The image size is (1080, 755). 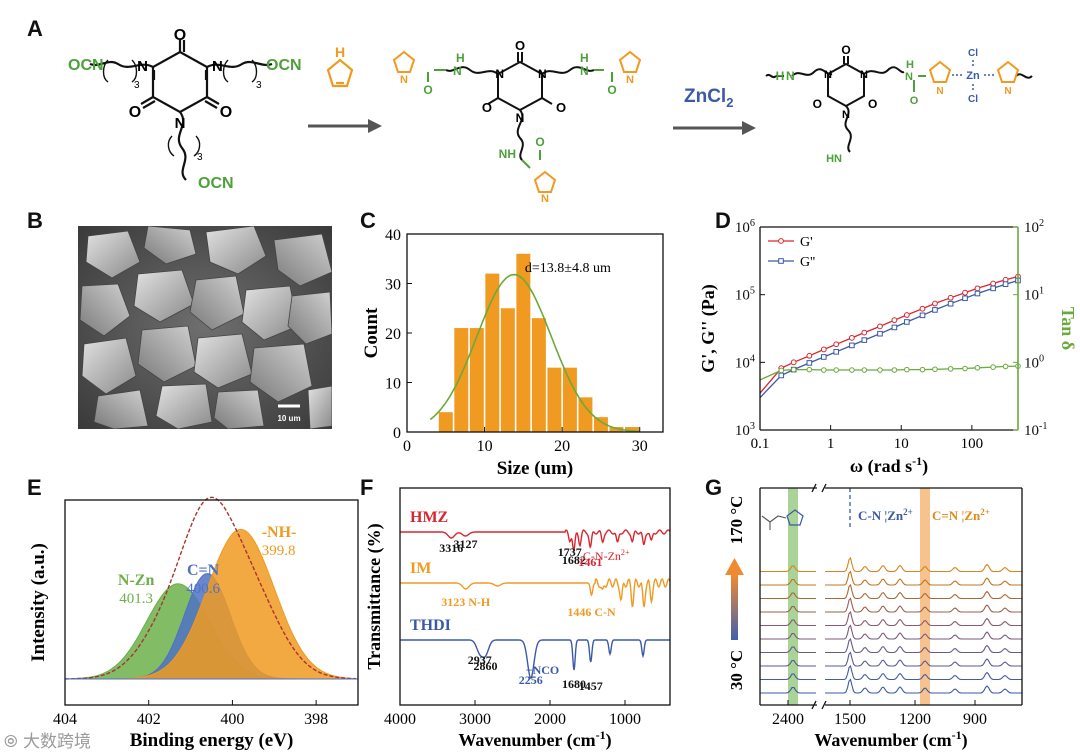 I want to click on envelope-line, so click(x=210, y=588).